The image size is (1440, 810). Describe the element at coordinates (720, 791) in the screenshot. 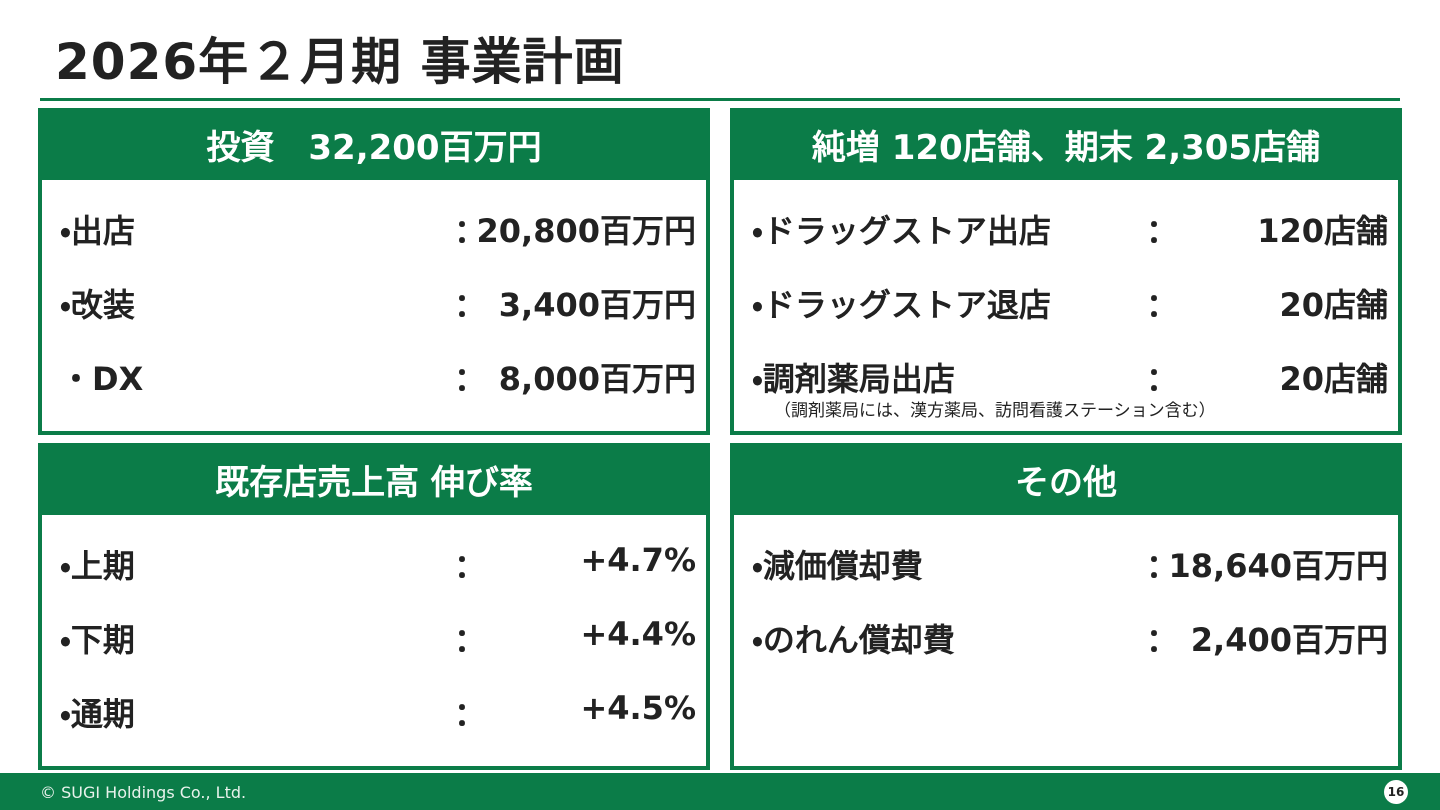

I see `footer: © SUGI Holdings Co., Ltd. 16` at that location.